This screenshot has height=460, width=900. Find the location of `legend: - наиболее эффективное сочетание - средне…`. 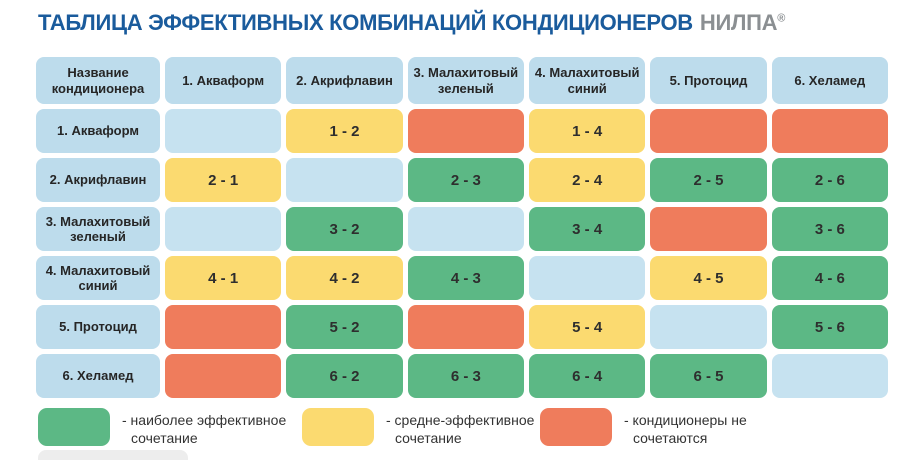

legend: - наиболее эффективное сочетание - средне… is located at coordinates (458, 427).